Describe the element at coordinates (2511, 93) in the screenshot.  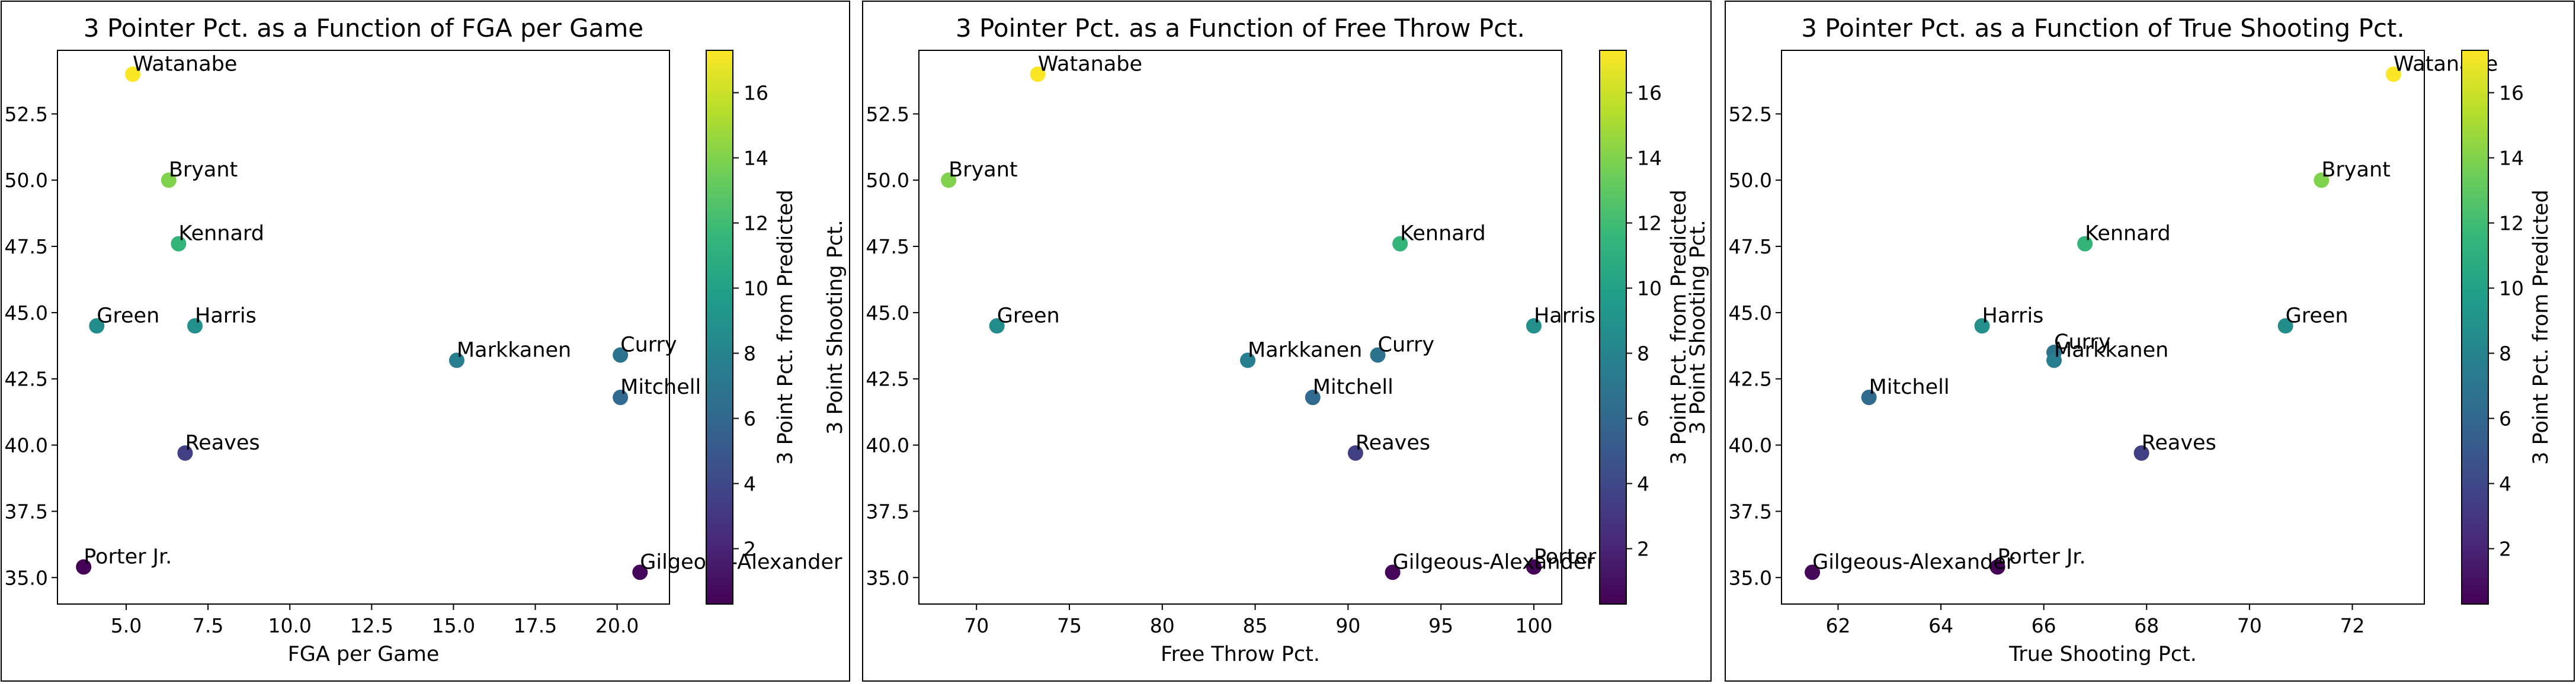
I see `colorbar-tick-label: 16` at that location.